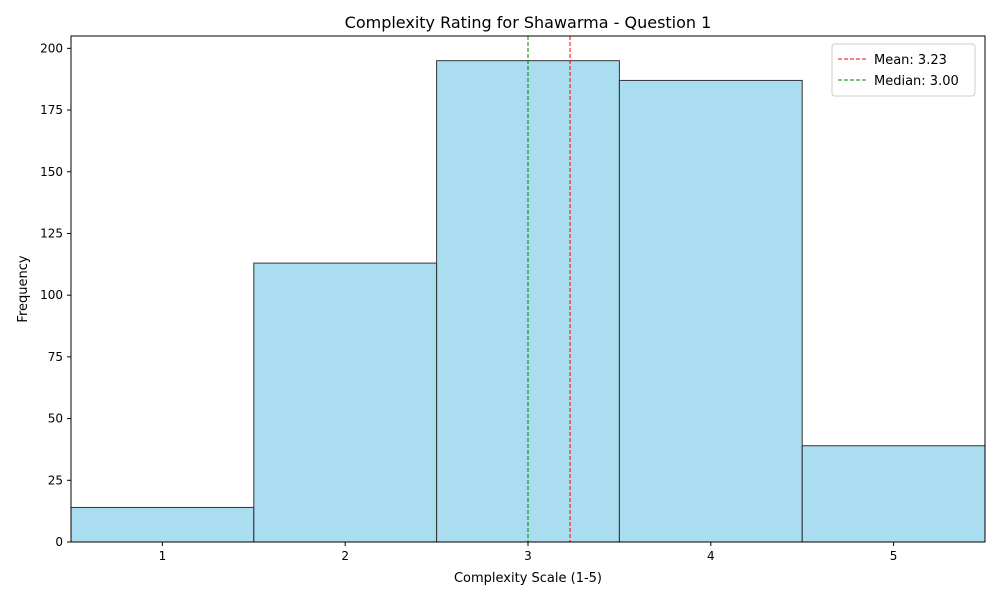 Image resolution: width=1000 pixels, height=600 pixels. What do you see at coordinates (51, 110) in the screenshot?
I see `y-tick-label-175: 175` at bounding box center [51, 110].